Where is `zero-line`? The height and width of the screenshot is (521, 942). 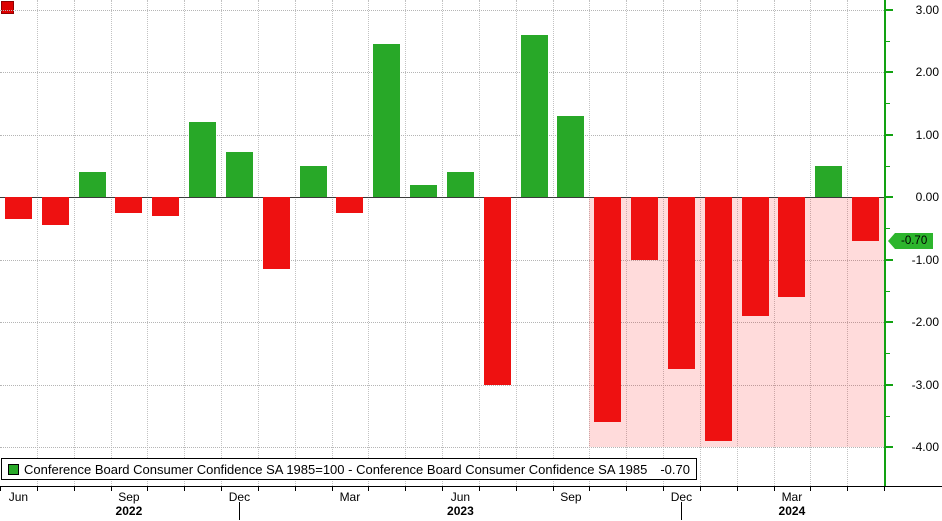
zero-line is located at coordinates (442, 197).